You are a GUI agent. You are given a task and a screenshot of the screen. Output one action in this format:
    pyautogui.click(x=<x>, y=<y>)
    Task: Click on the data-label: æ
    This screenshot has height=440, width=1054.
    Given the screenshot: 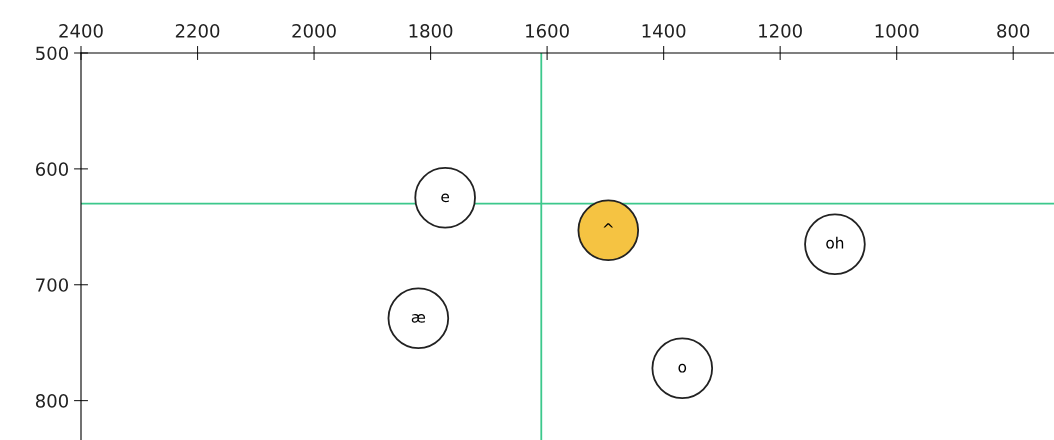 What is the action you would take?
    pyautogui.click(x=418, y=318)
    